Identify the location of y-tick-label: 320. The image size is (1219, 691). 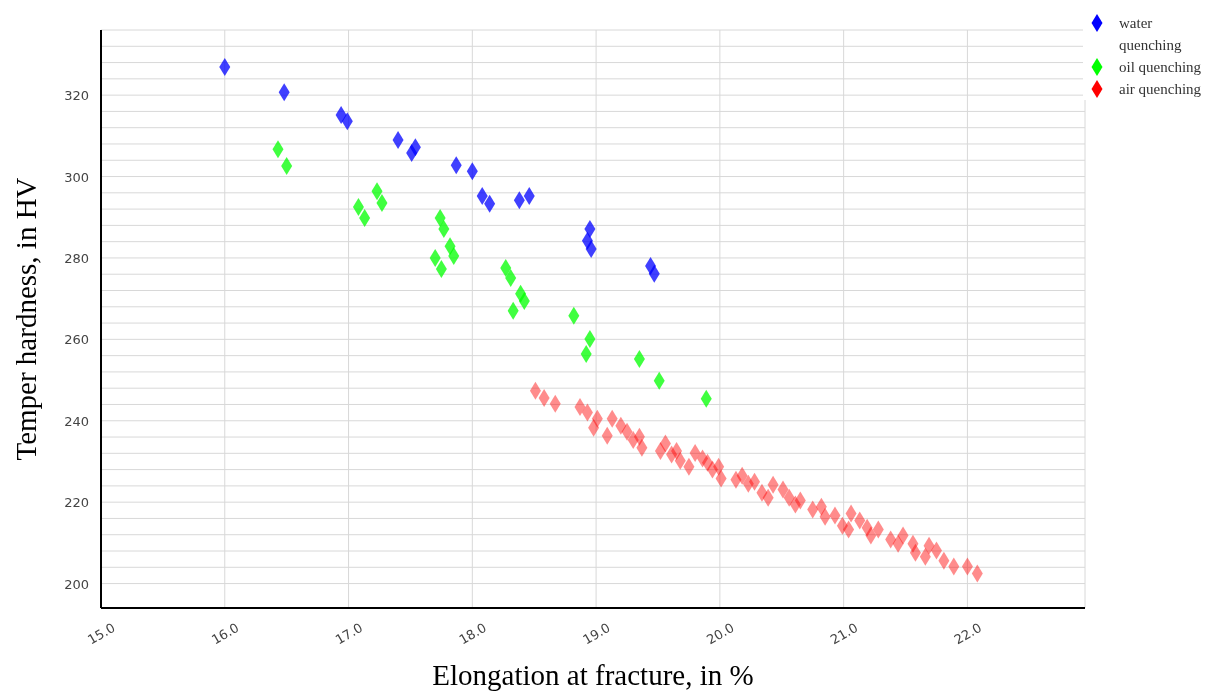
(76, 96).